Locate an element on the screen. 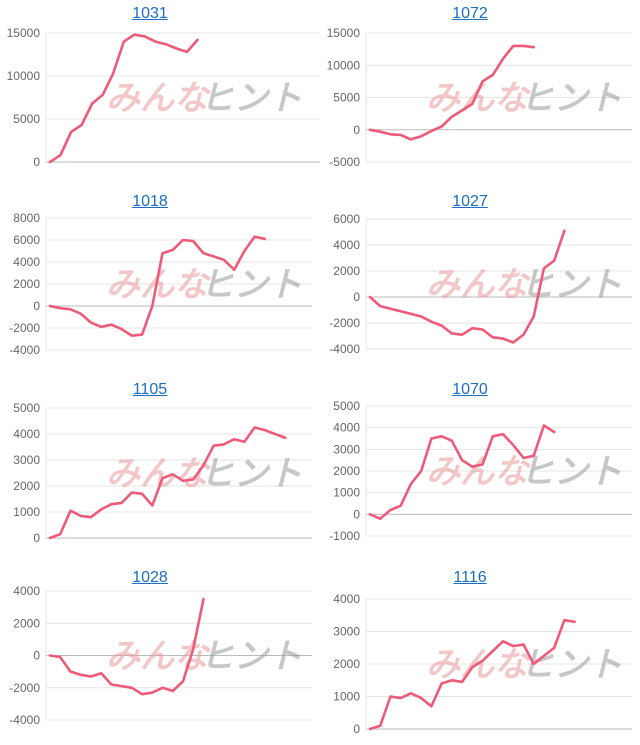  chart-title-link: 1028 is located at coordinates (150, 577).